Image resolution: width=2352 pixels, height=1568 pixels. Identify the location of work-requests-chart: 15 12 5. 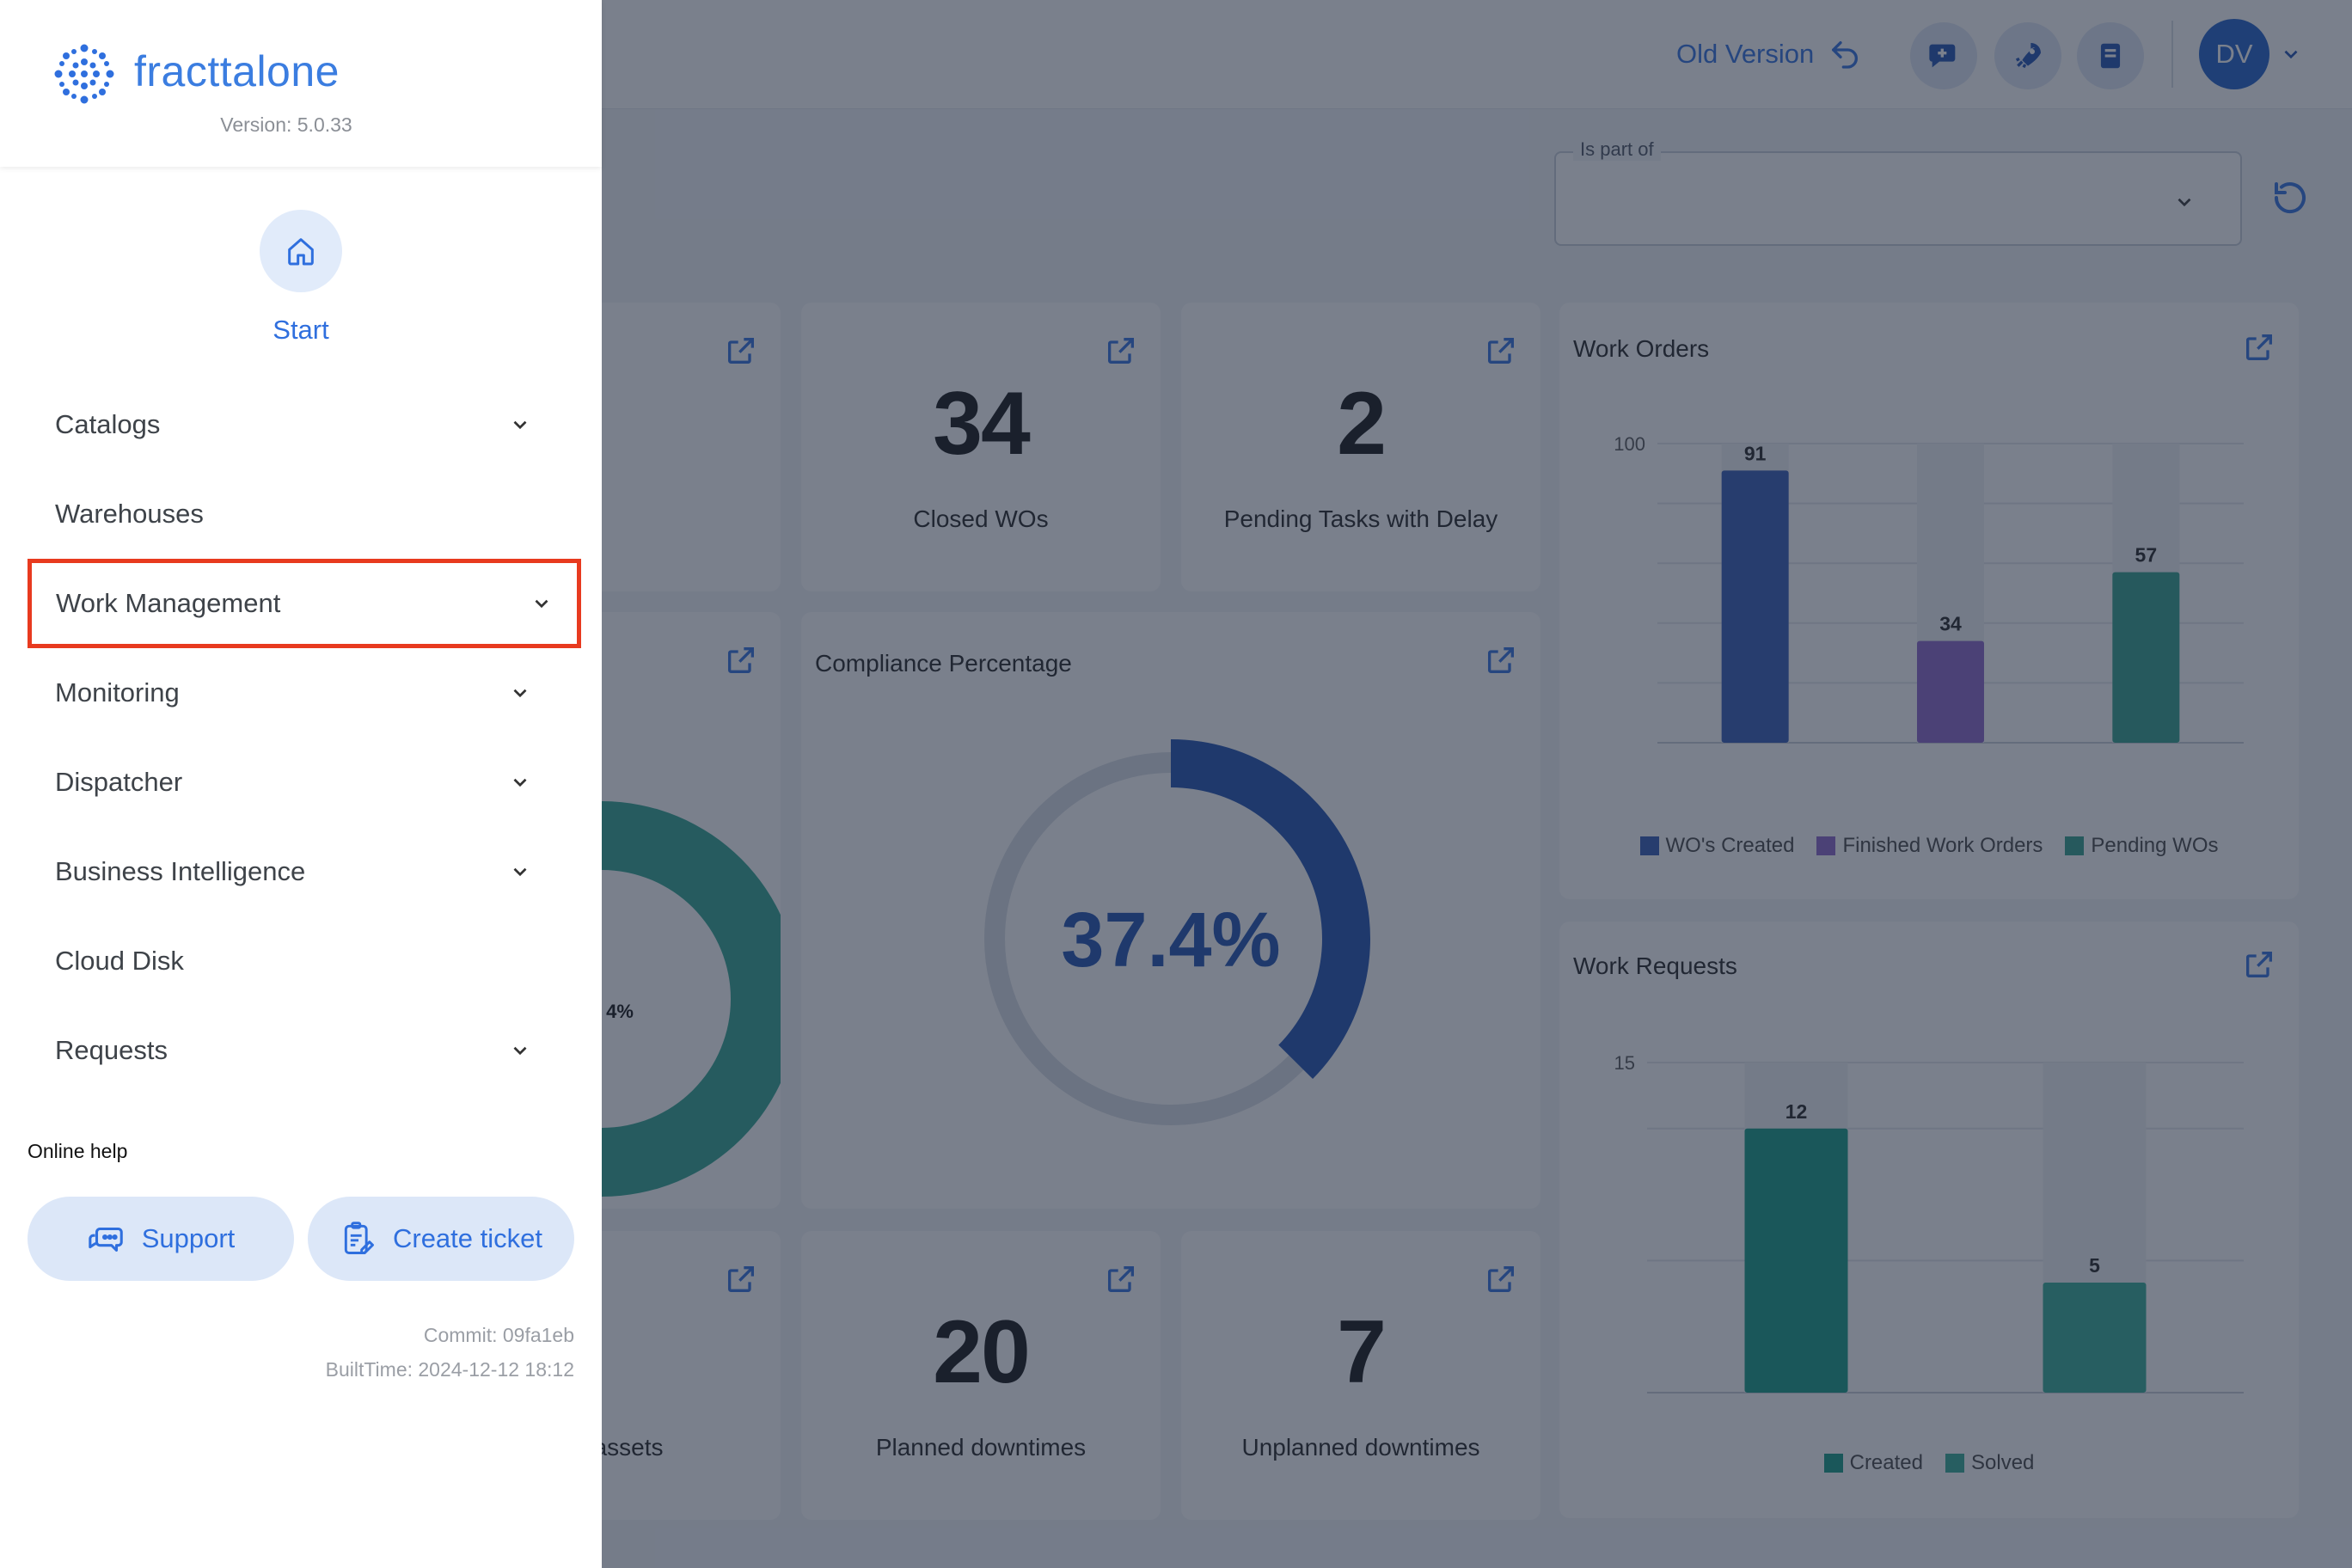
(1929, 1222).